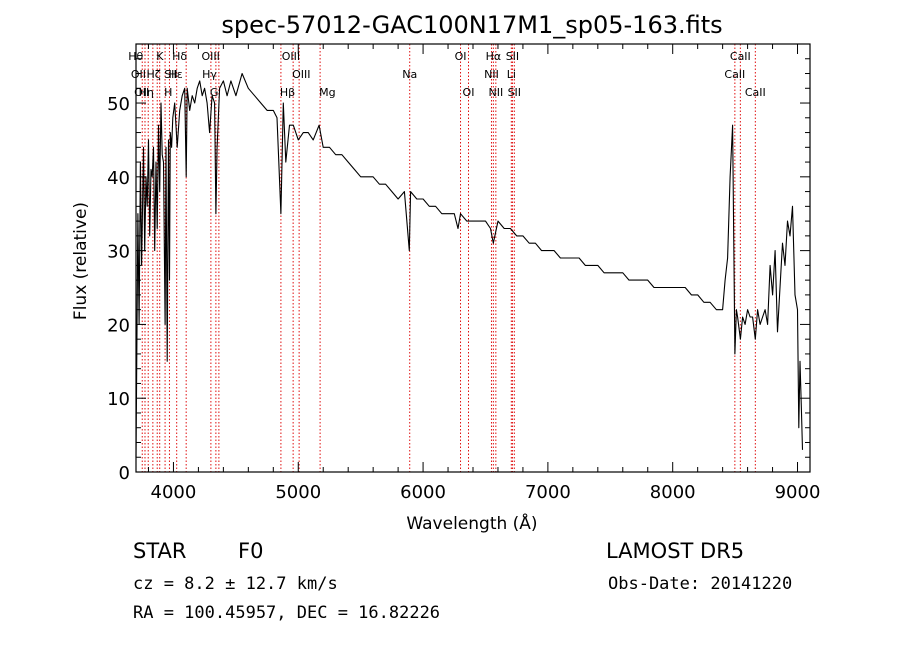 Image resolution: width=900 pixels, height=649 pixels. Describe the element at coordinates (118, 325) in the screenshot. I see `y-tick-label: 20` at that location.